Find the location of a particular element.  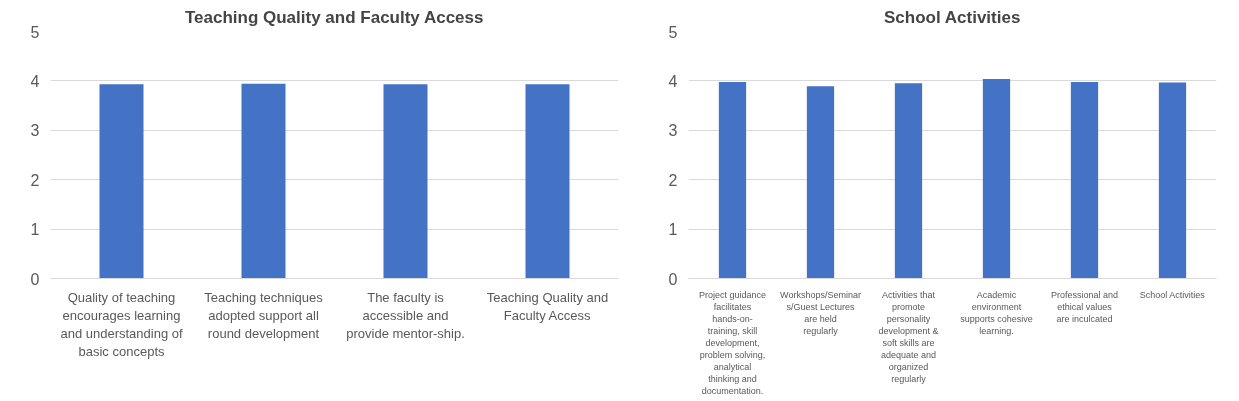

x-tick-label: School Activities is located at coordinates (1172, 294).